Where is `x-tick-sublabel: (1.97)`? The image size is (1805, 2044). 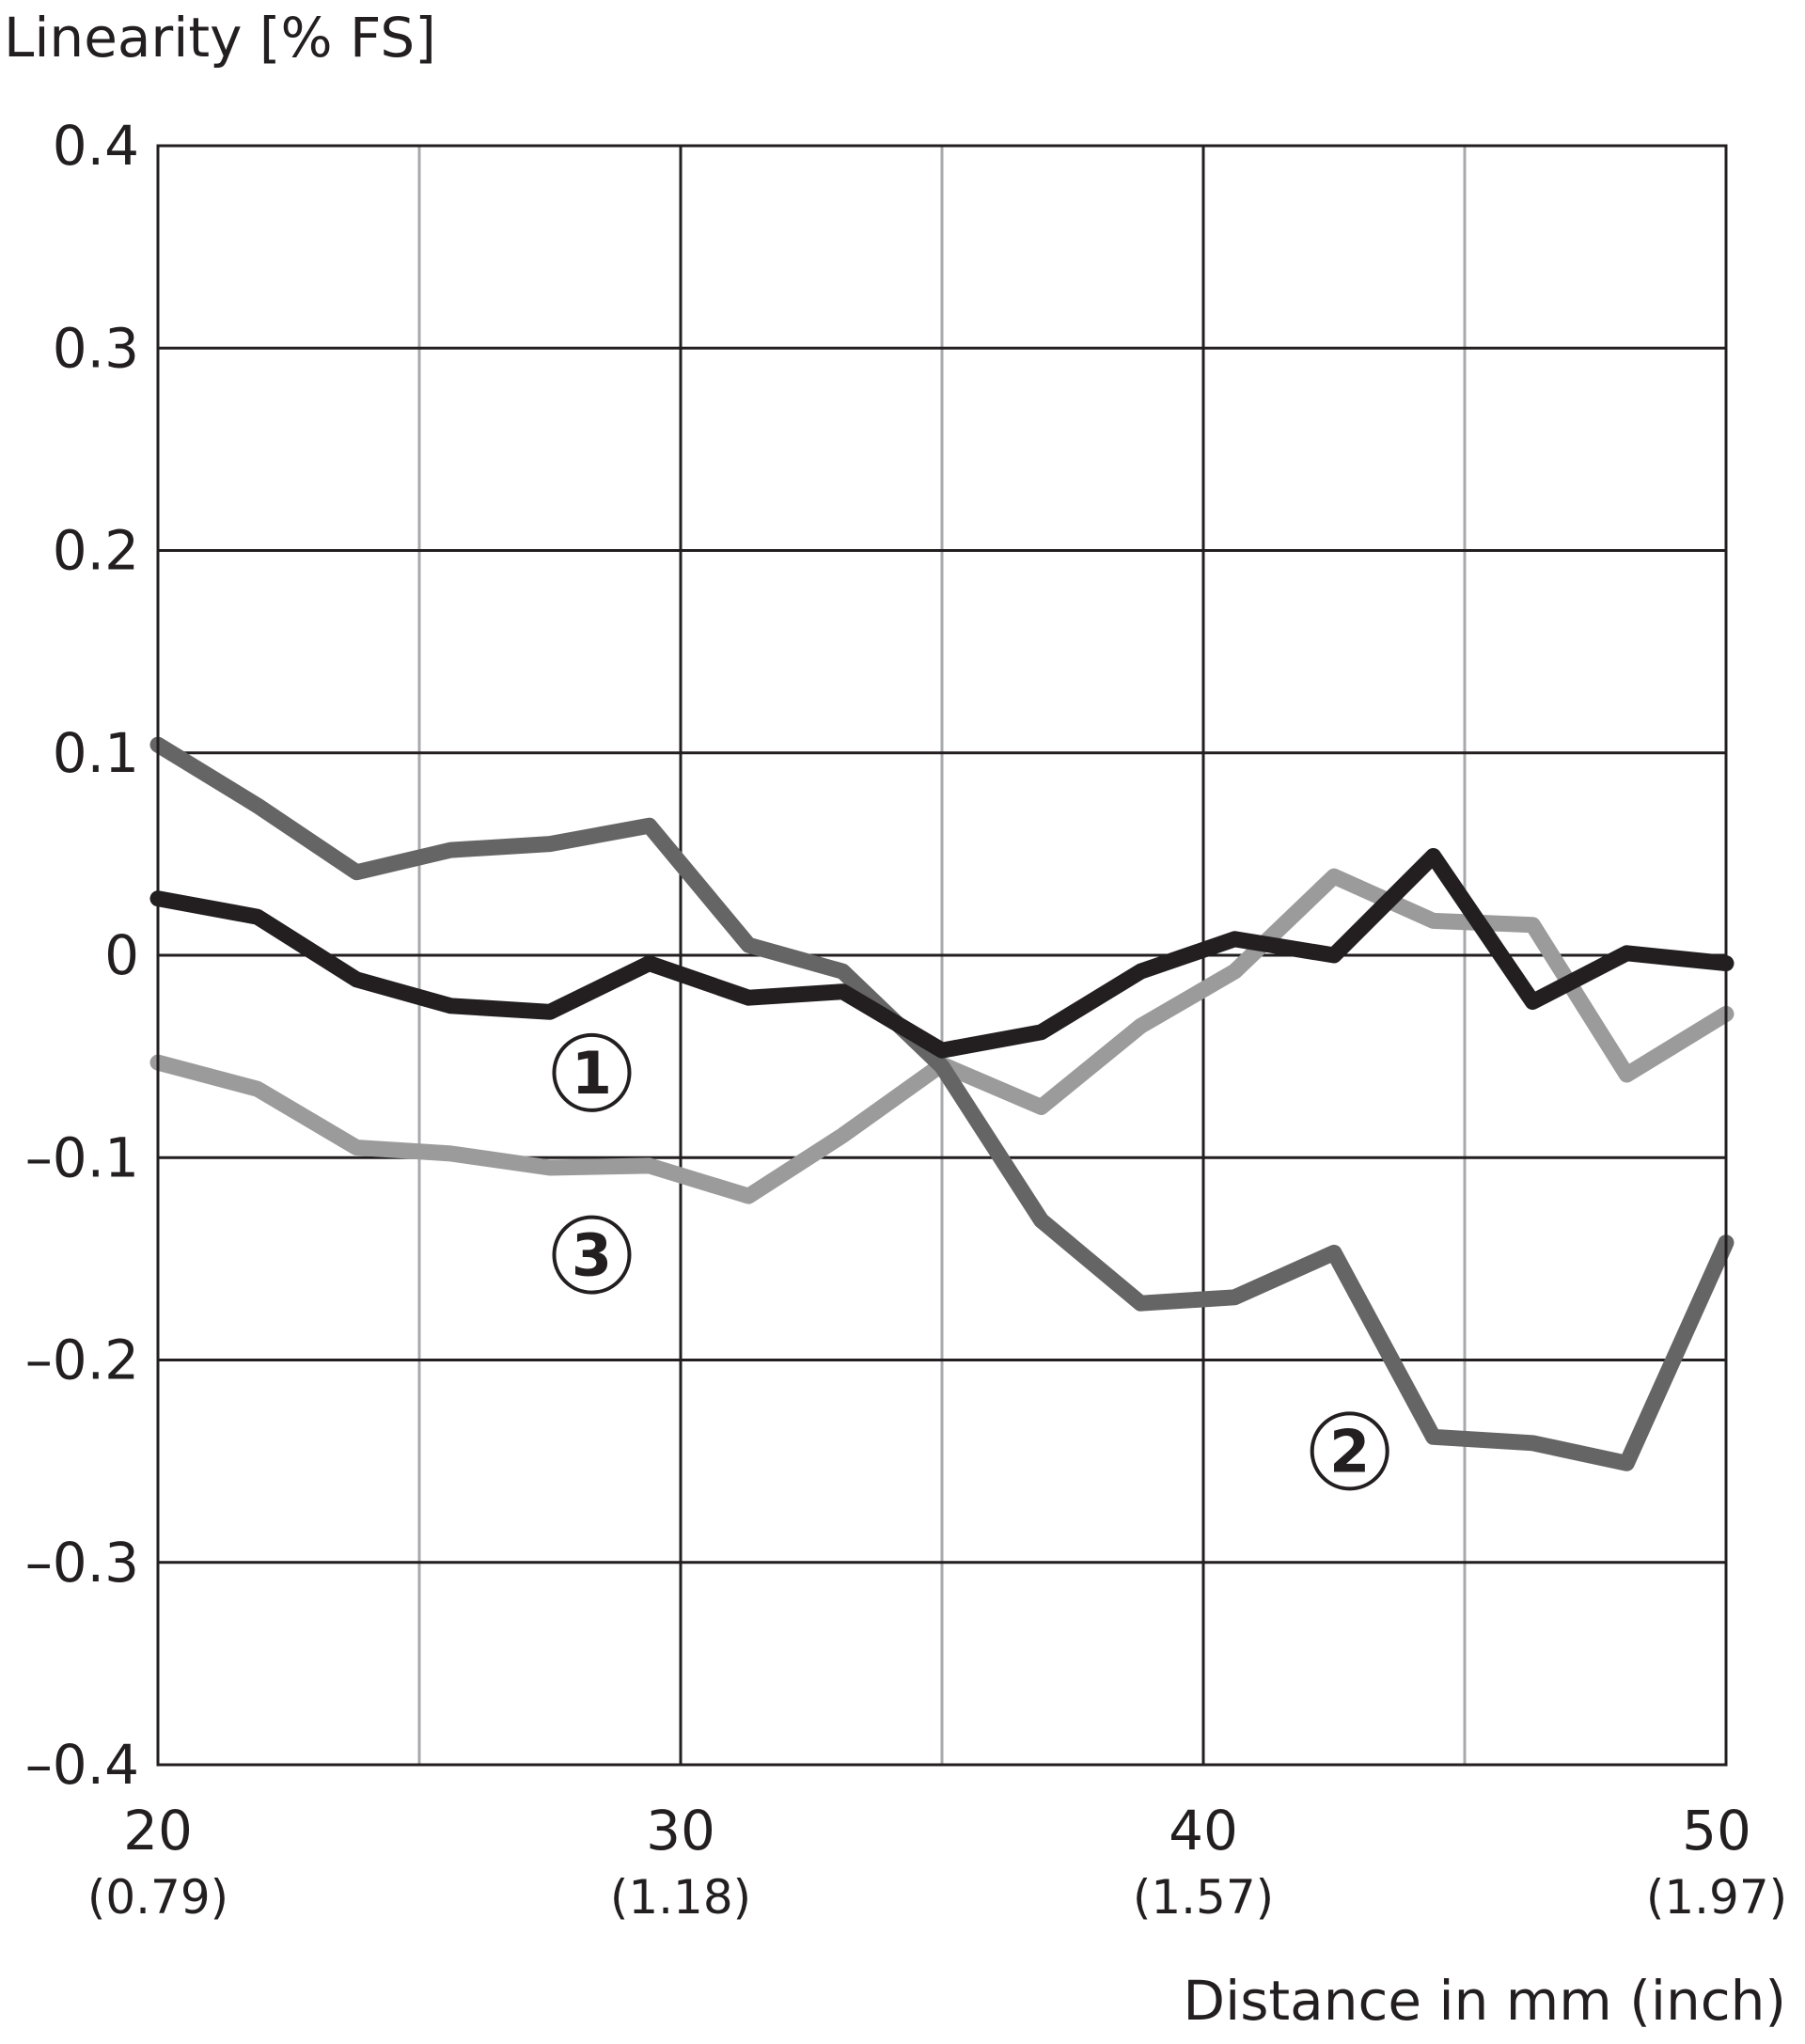 x-tick-sublabel: (1.97) is located at coordinates (1716, 1897).